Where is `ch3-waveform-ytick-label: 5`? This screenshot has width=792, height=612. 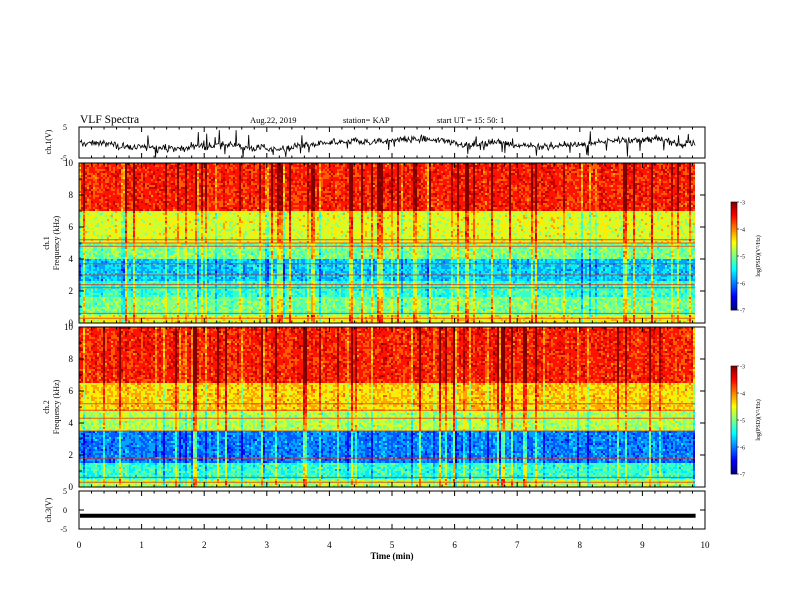 ch3-waveform-ytick-label: 5 is located at coordinates (65, 491).